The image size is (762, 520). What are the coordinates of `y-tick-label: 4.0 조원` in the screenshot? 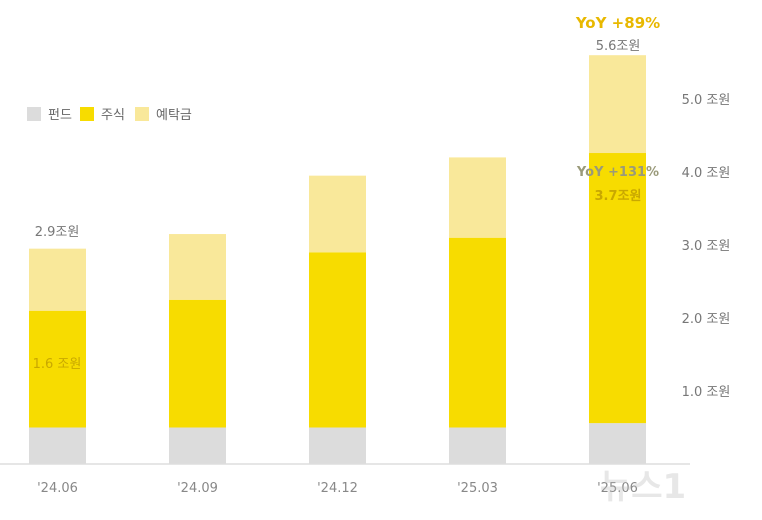 It's located at (706, 173).